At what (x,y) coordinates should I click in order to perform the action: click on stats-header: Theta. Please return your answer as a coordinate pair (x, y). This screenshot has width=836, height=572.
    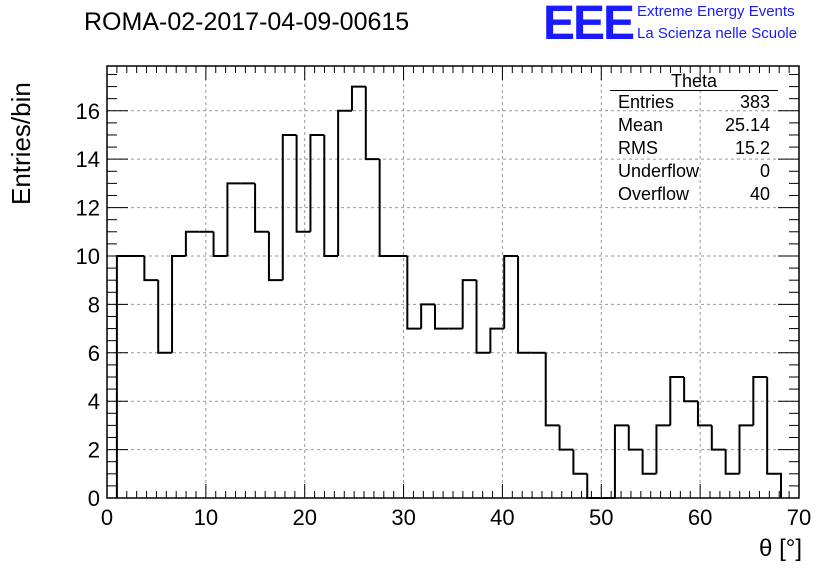
    Looking at the image, I should click on (694, 80).